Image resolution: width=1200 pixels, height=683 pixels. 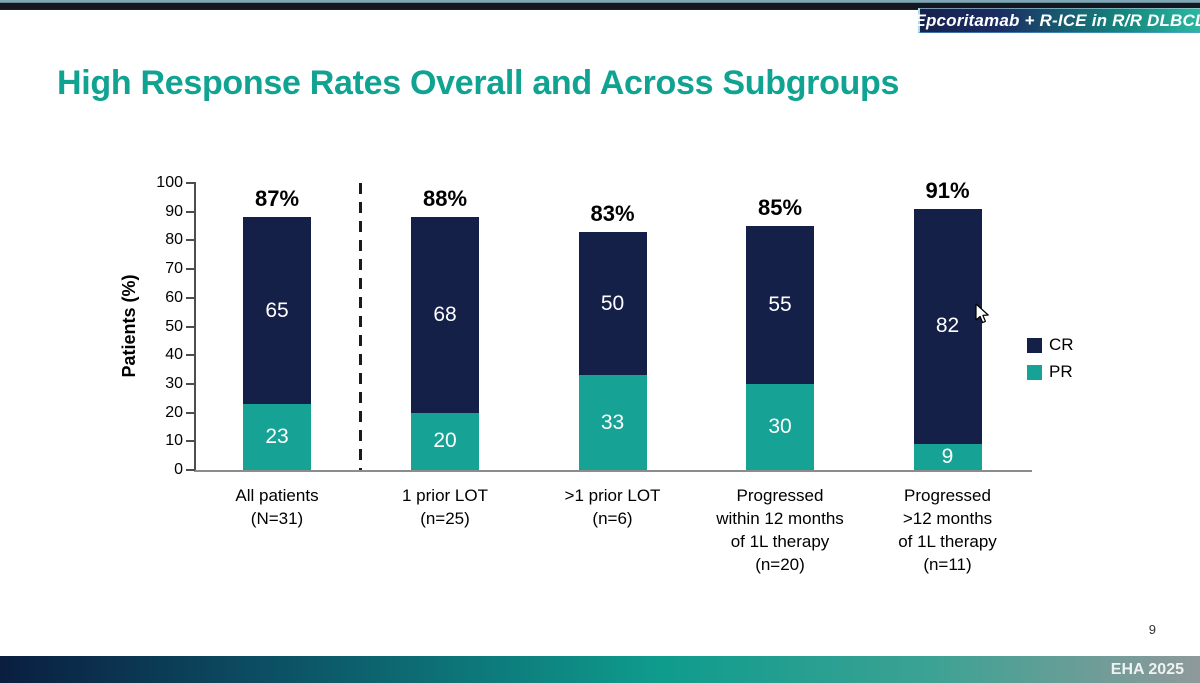 I want to click on bar-segment-pr: 23, so click(x=277, y=436).